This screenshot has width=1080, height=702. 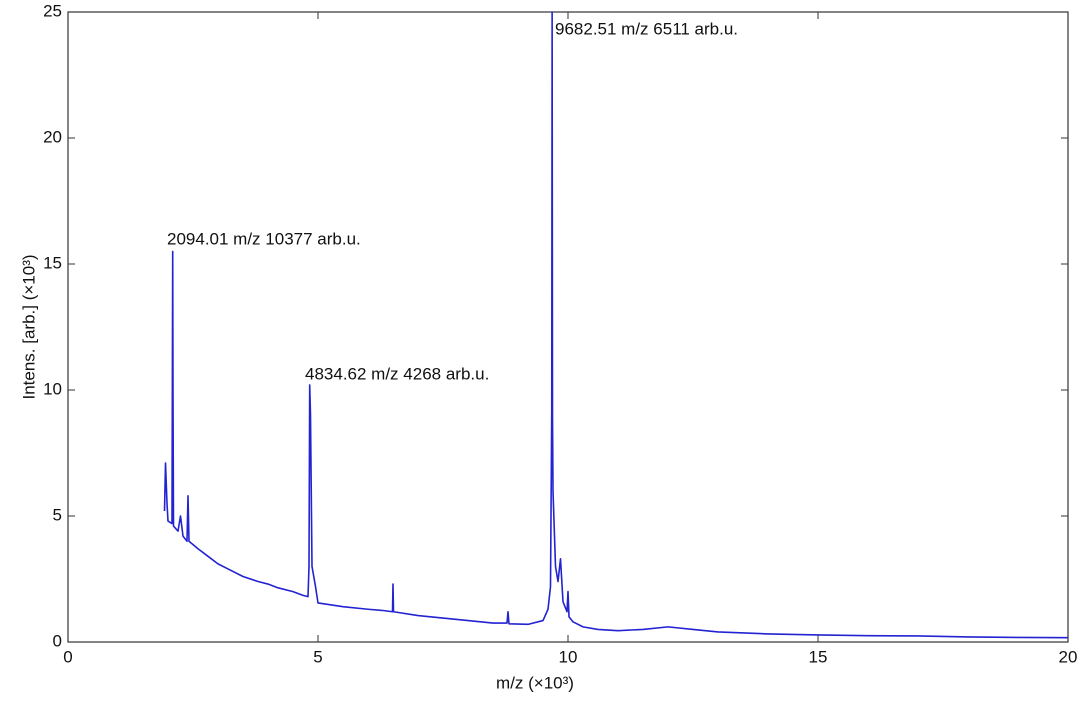 I want to click on x-axis-label: m/z (×10³), so click(x=535, y=682).